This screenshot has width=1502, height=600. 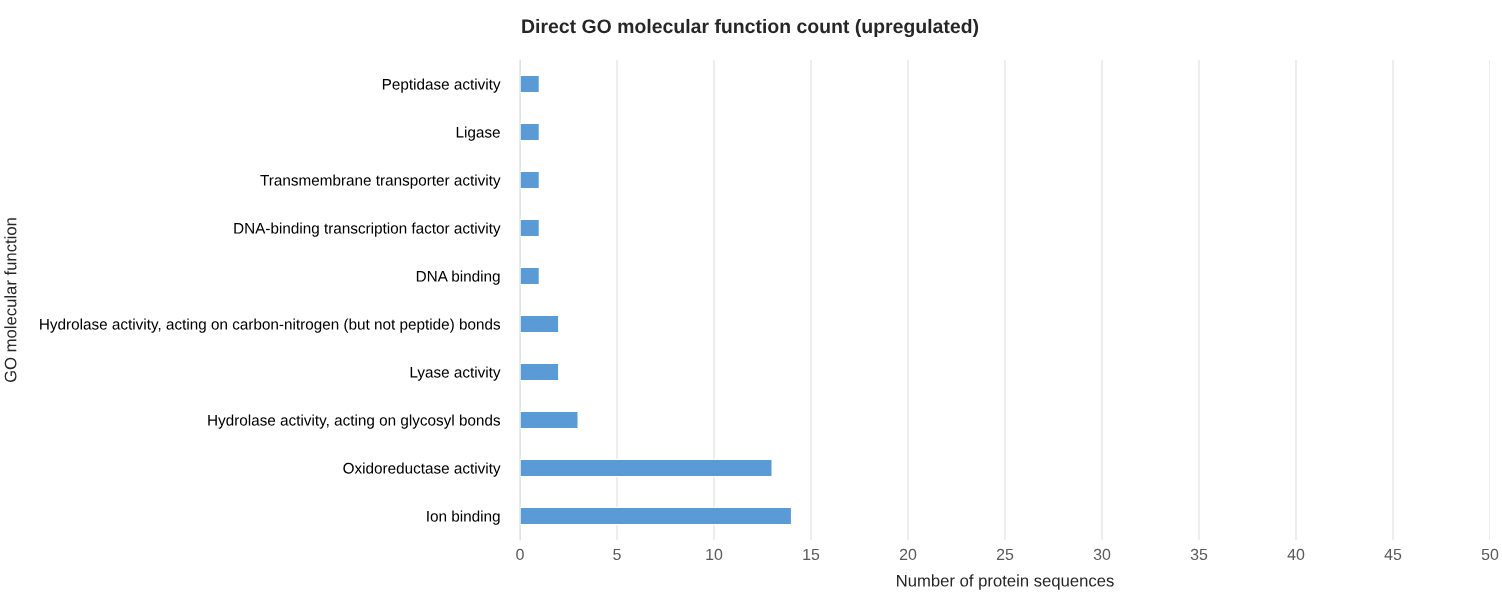 I want to click on x-axis-title: Number of protein sequences, so click(x=1005, y=582).